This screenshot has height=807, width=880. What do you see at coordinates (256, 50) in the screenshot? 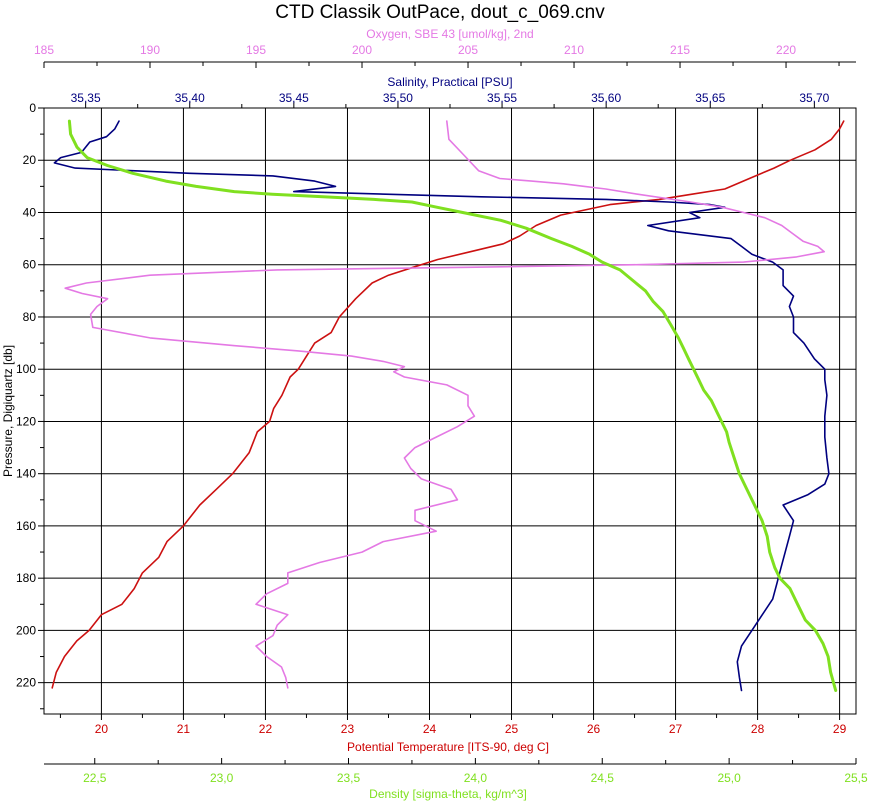
I see `oxygen-tick-label: 195` at bounding box center [256, 50].